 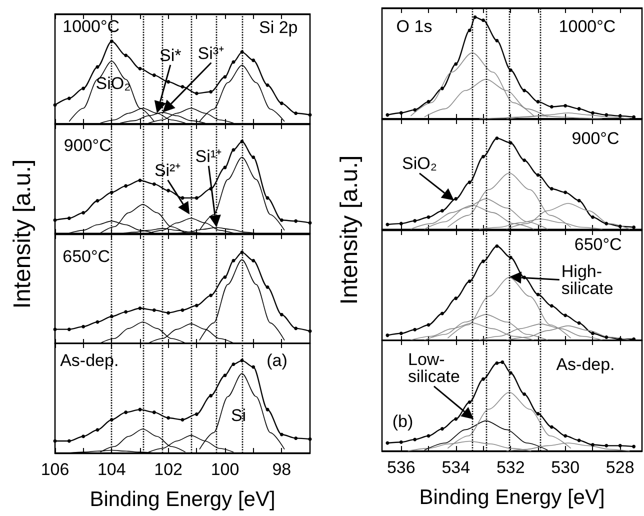 What do you see at coordinates (168, 470) in the screenshot?
I see `x-tick-label: 102` at bounding box center [168, 470].